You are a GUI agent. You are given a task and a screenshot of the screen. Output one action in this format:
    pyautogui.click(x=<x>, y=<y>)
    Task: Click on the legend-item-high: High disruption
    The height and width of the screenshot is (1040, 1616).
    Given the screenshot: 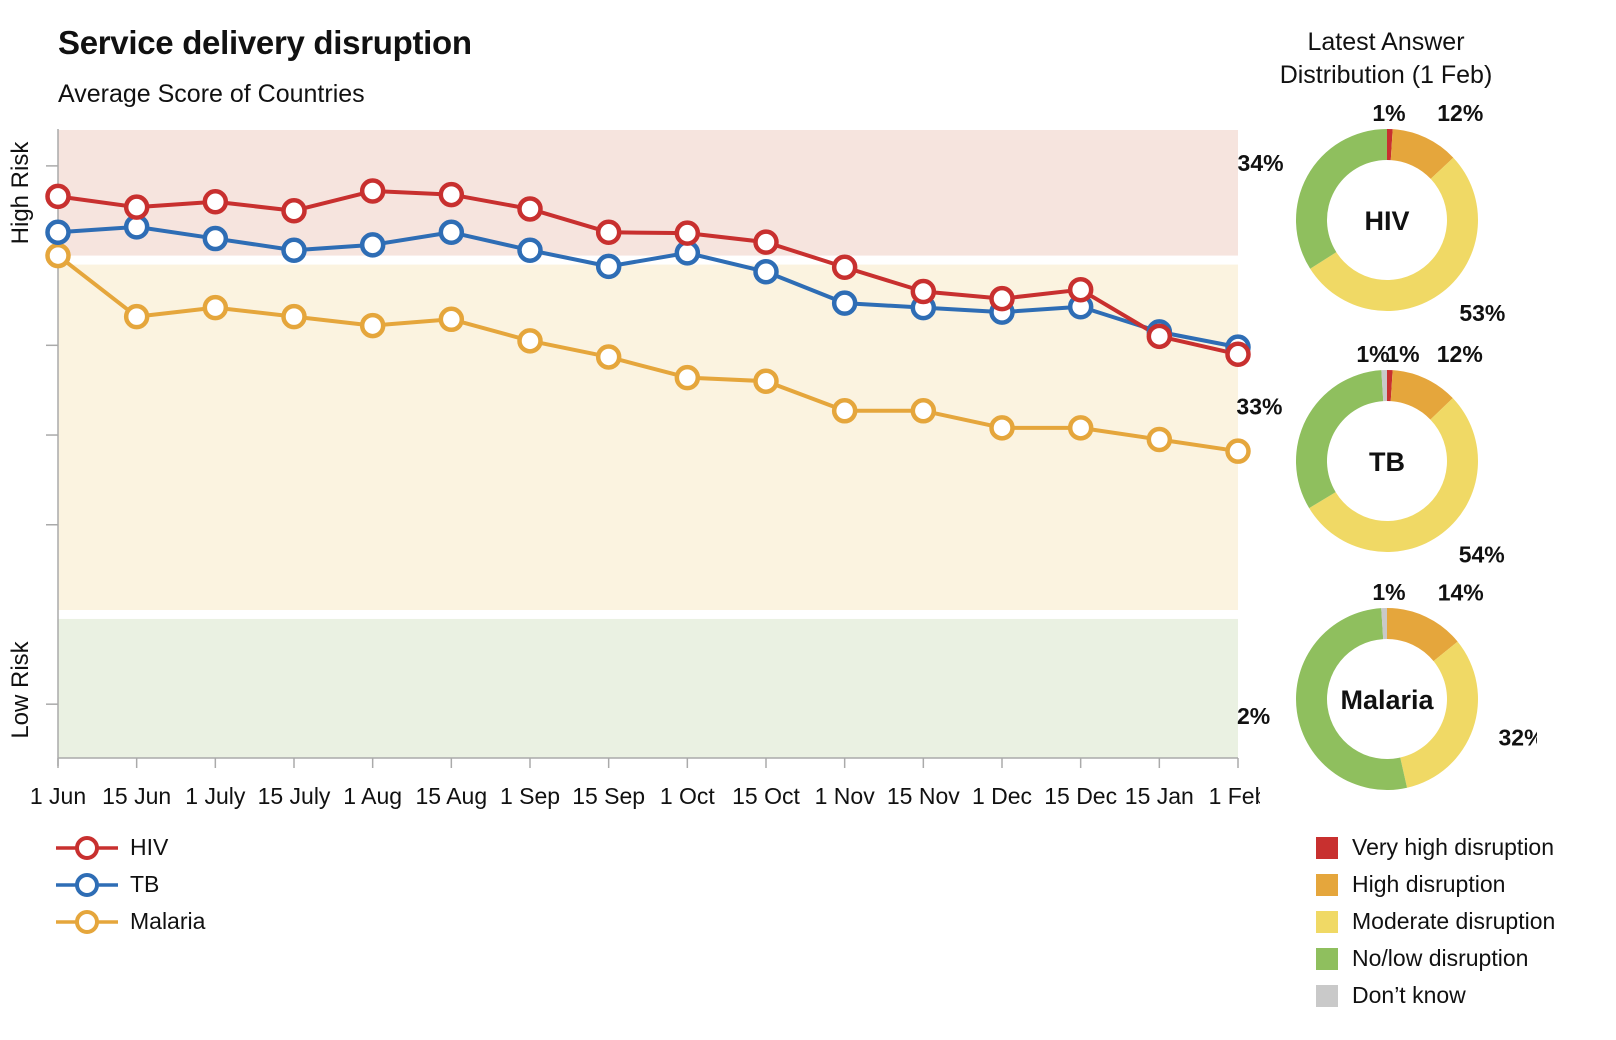 What is the action you would take?
    pyautogui.click(x=1435, y=884)
    